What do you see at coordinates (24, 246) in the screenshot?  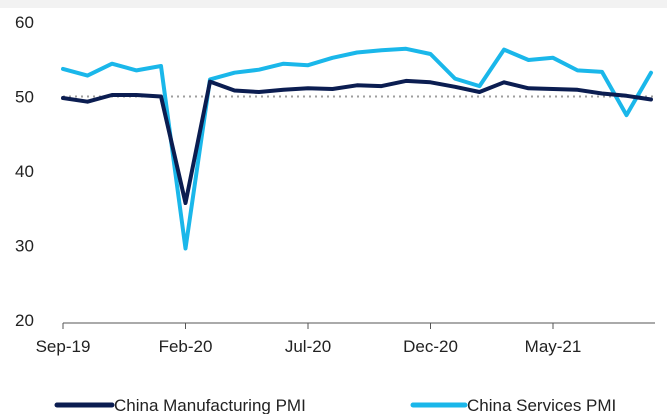 I see `y-tick-label-30: 30` at bounding box center [24, 246].